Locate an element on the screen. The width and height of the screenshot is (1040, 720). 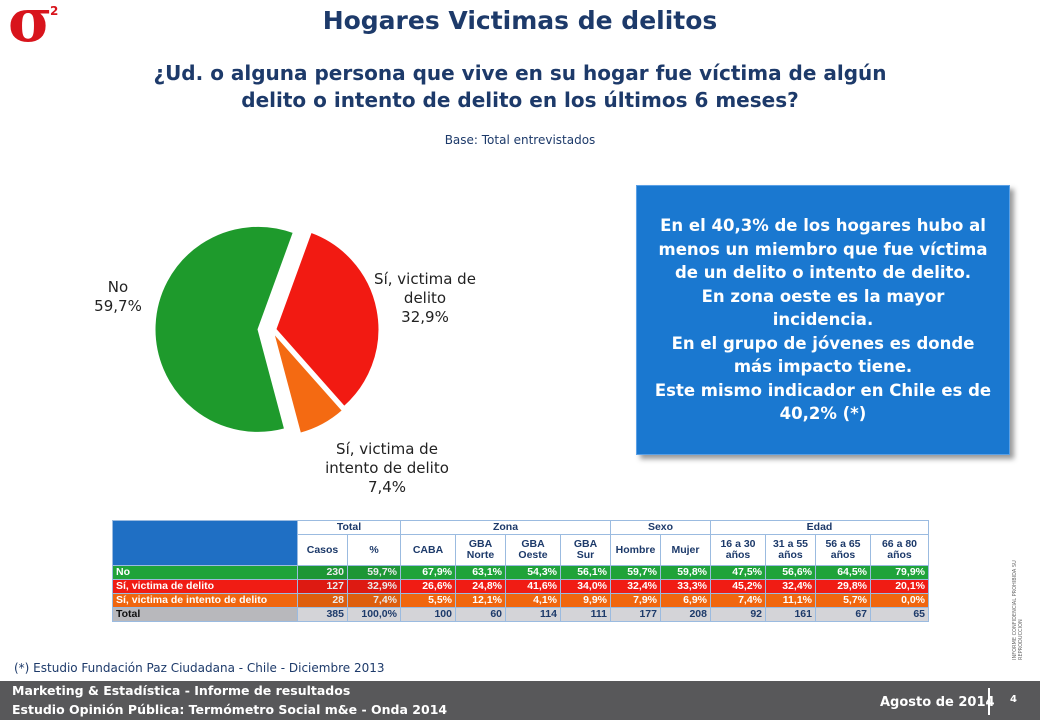
table-cell: 208 is located at coordinates (685, 614).